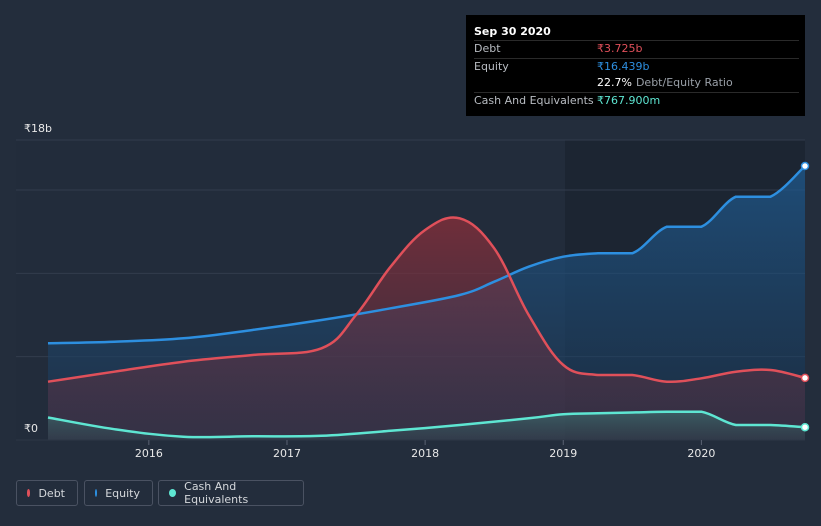  Describe the element at coordinates (29, 493) in the screenshot. I see `debt-legend-dot` at that location.